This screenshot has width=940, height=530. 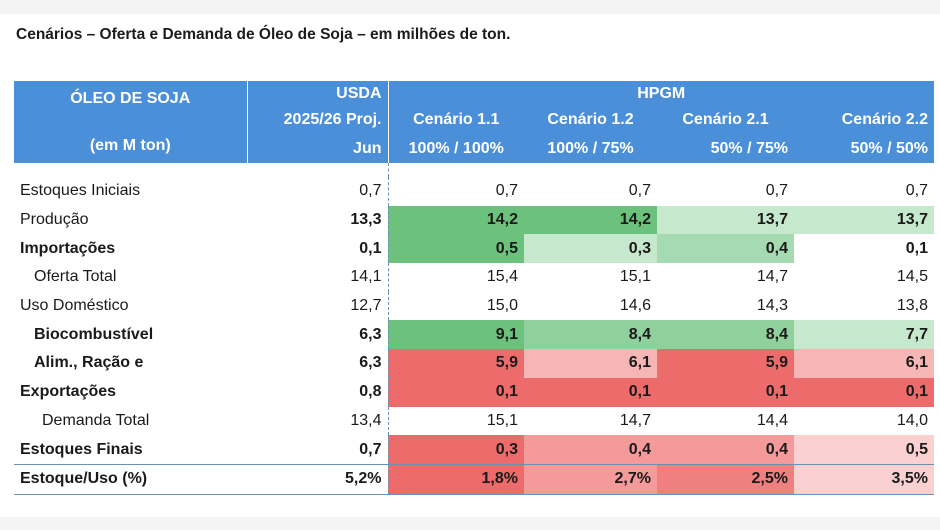 I want to click on table-row: Alim., Ração e 6,3 5,9 6,1 5,9 6,1, so click(x=474, y=363).